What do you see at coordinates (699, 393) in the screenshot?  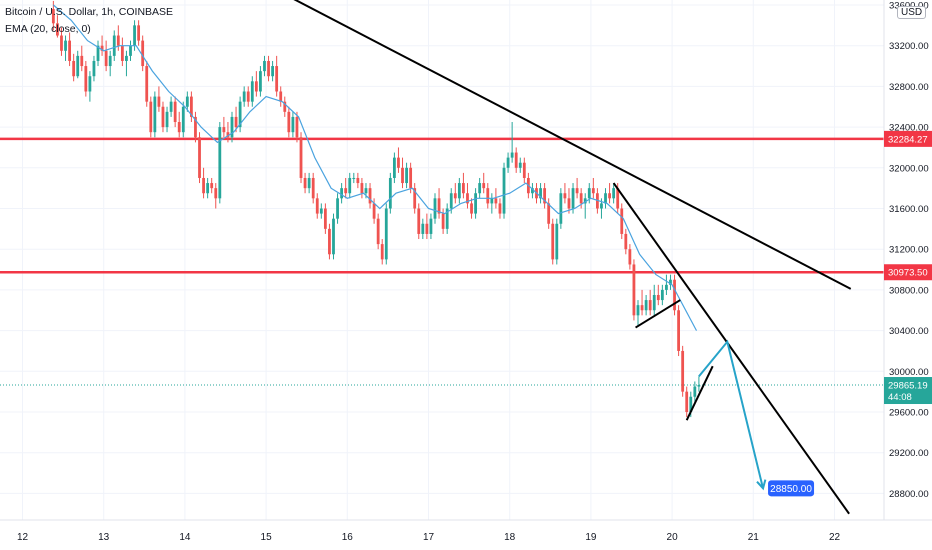 I see `trendline` at bounding box center [699, 393].